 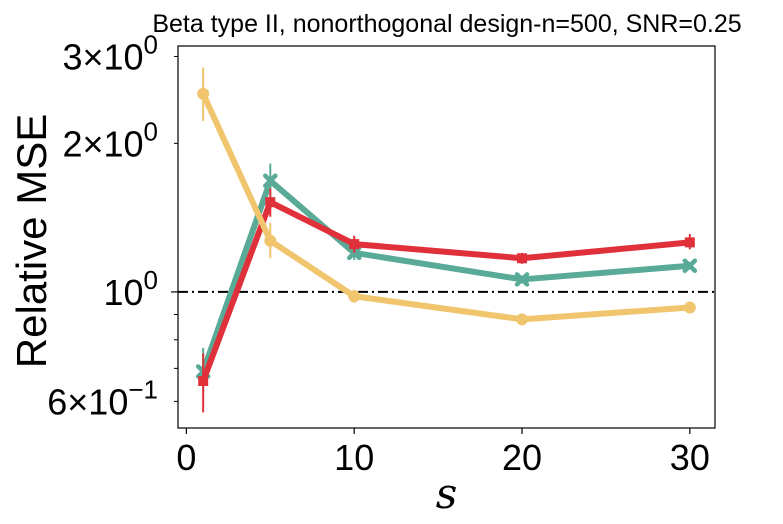 I want to click on x-tick-label: 0, so click(x=186, y=457).